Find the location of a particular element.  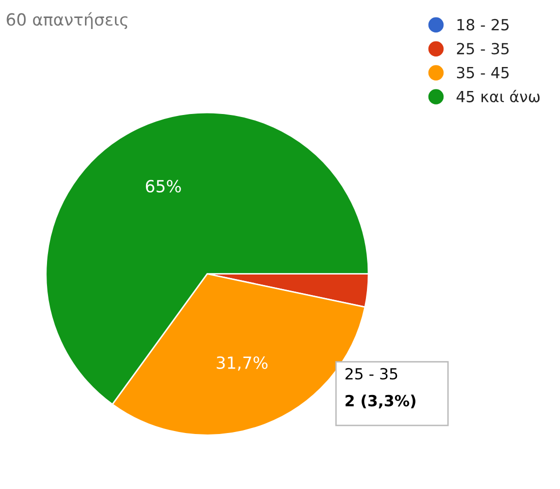

text: 25 - 35 is located at coordinates (372, 374).